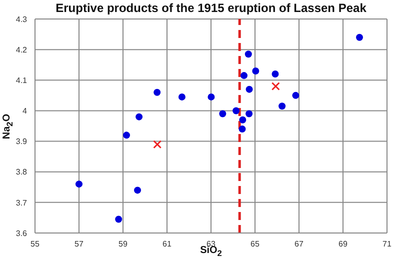 This screenshot has width=400, height=263. What do you see at coordinates (25, 111) in the screenshot?
I see `y-tick-label: 4` at bounding box center [25, 111].